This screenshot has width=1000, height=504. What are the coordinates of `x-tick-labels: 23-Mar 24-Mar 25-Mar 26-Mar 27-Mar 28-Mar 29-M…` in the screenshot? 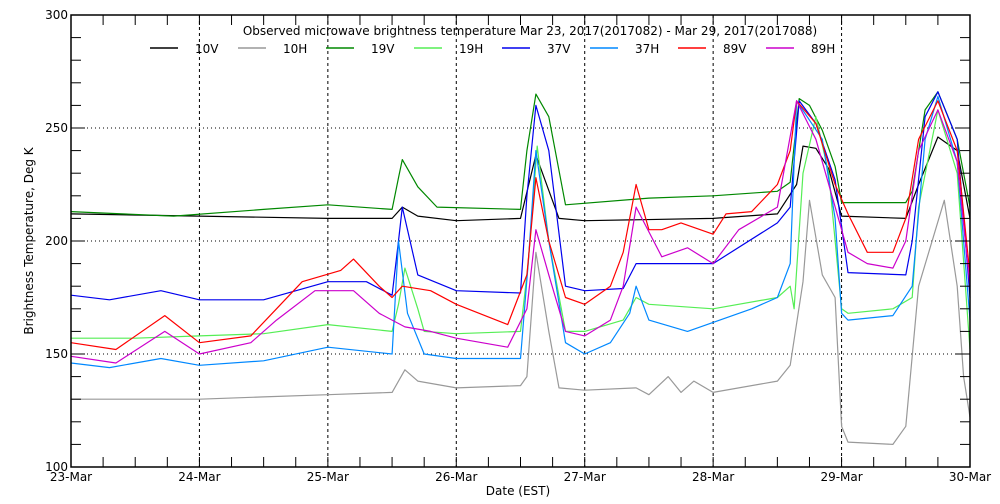 It's located at (520, 477).